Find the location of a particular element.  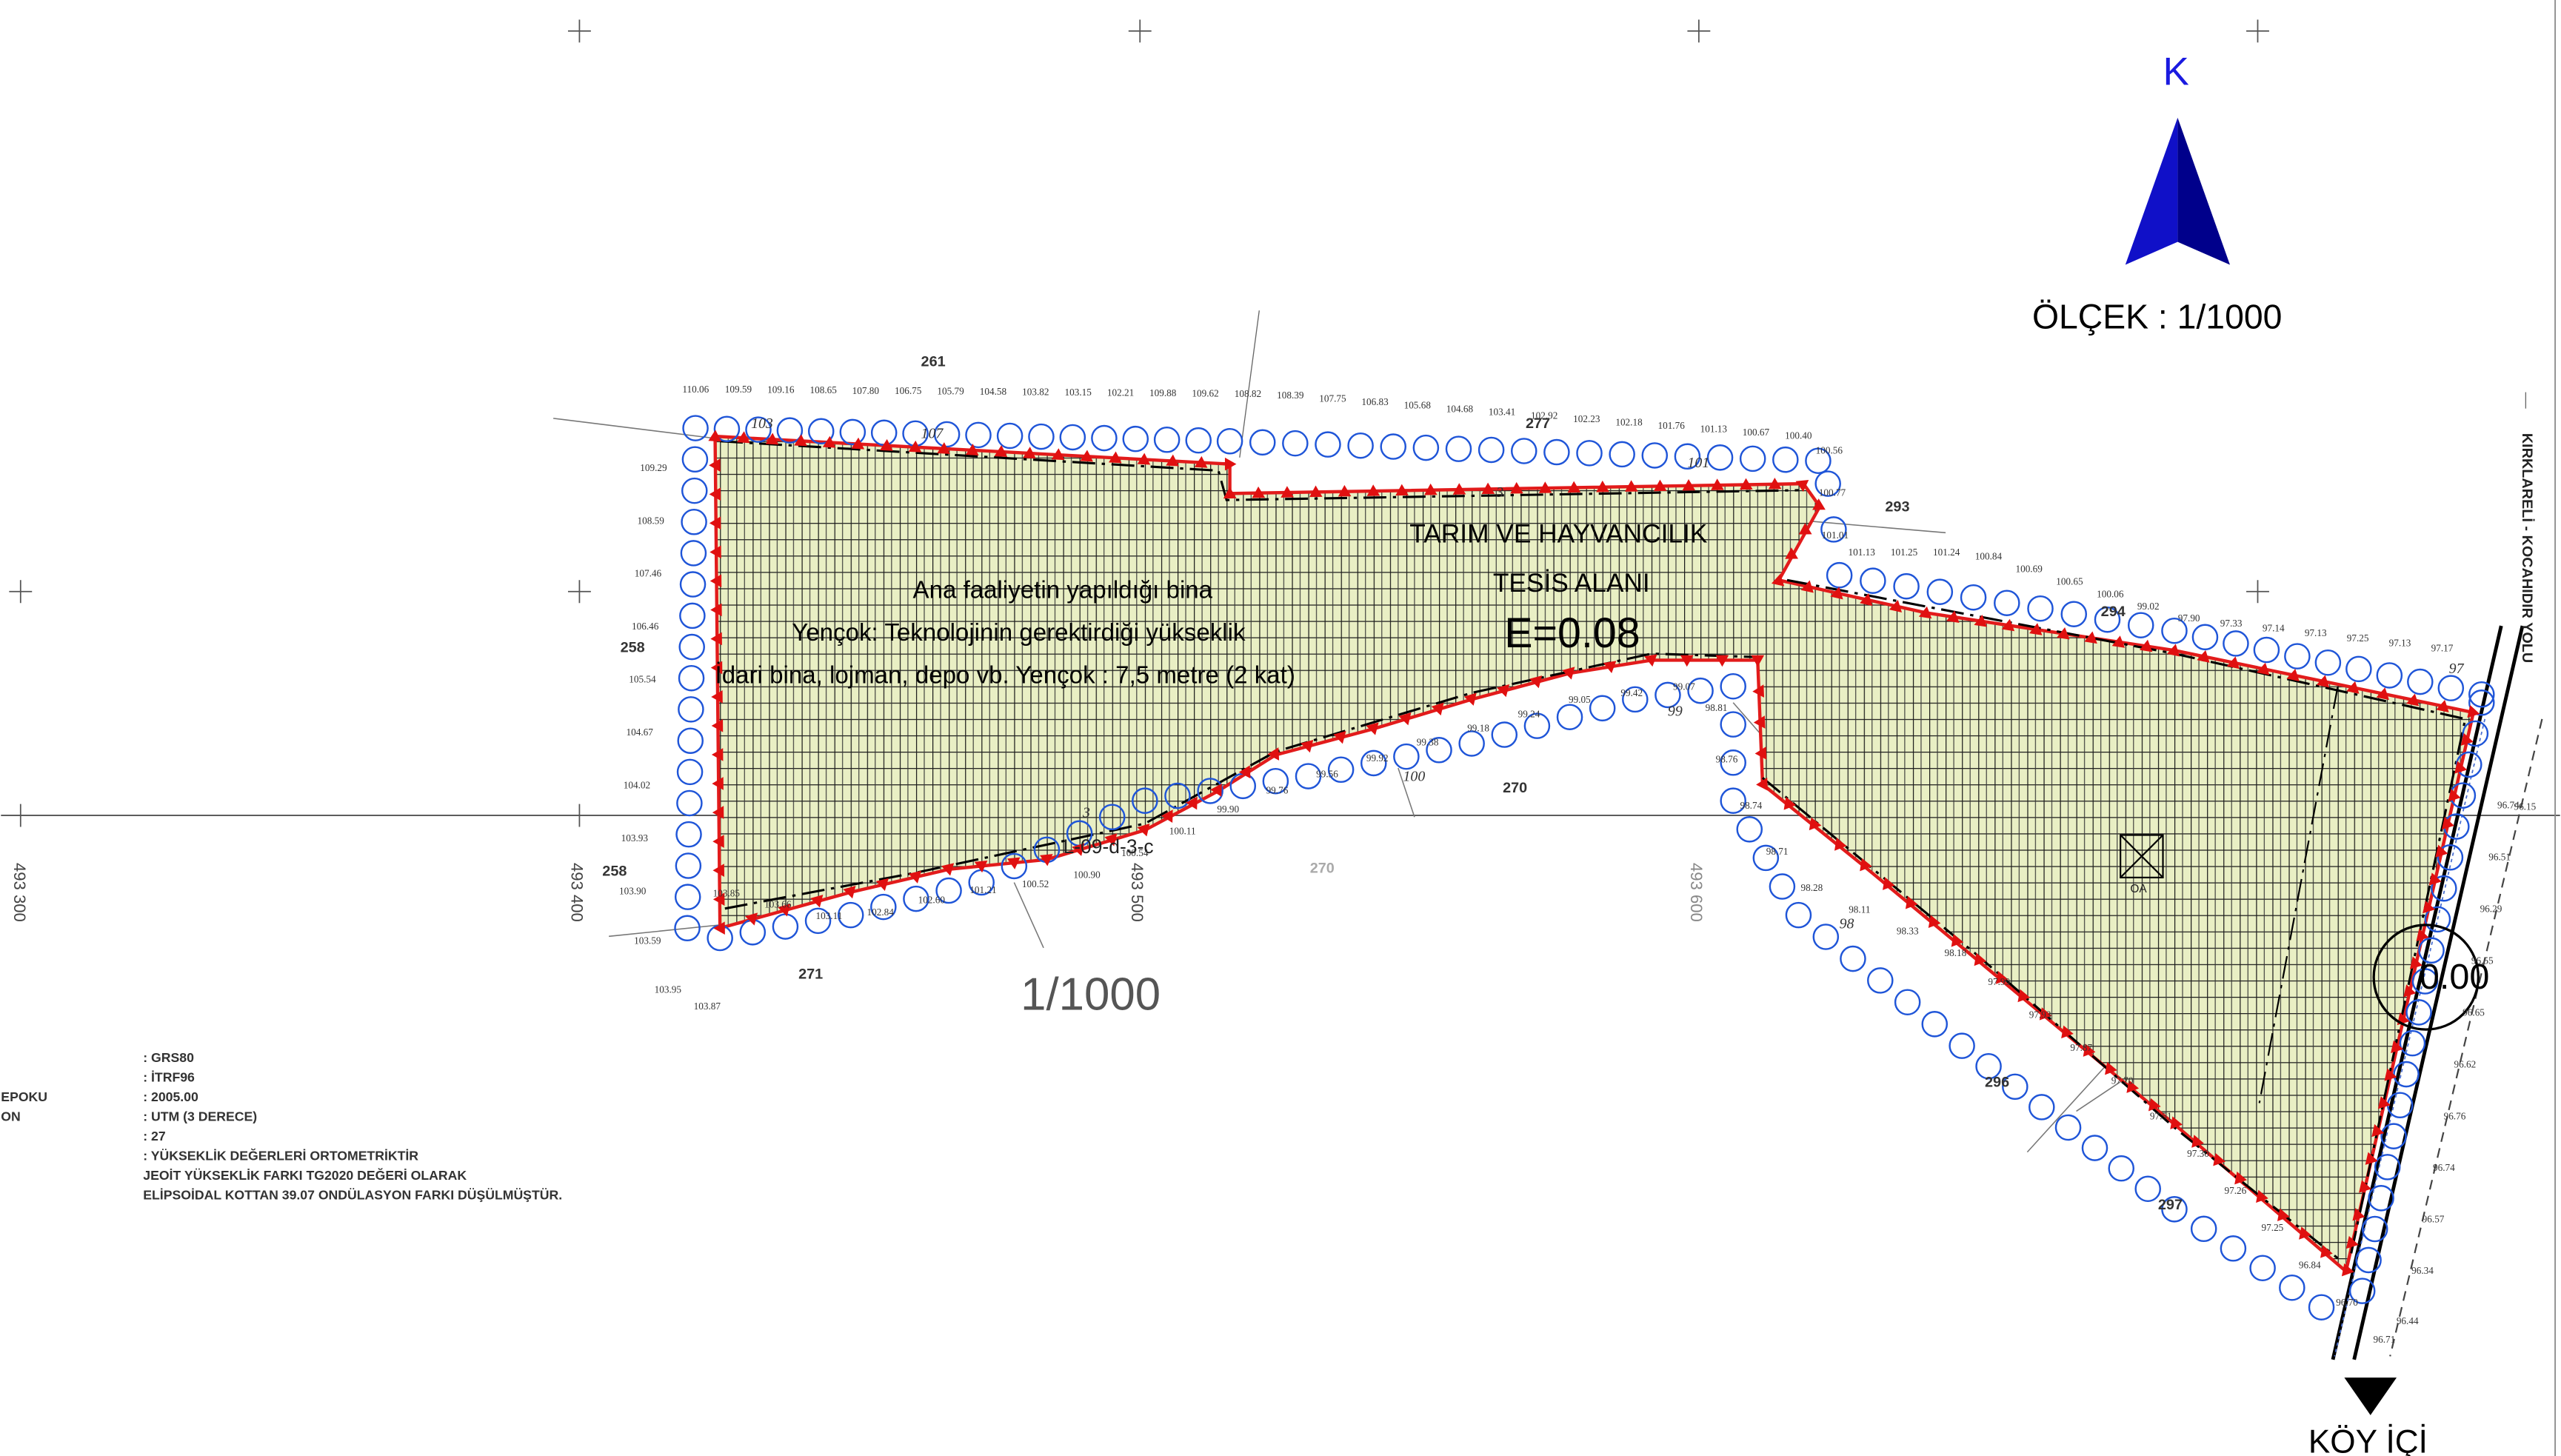

spot-height-label: 105.68 is located at coordinates (1418, 405).